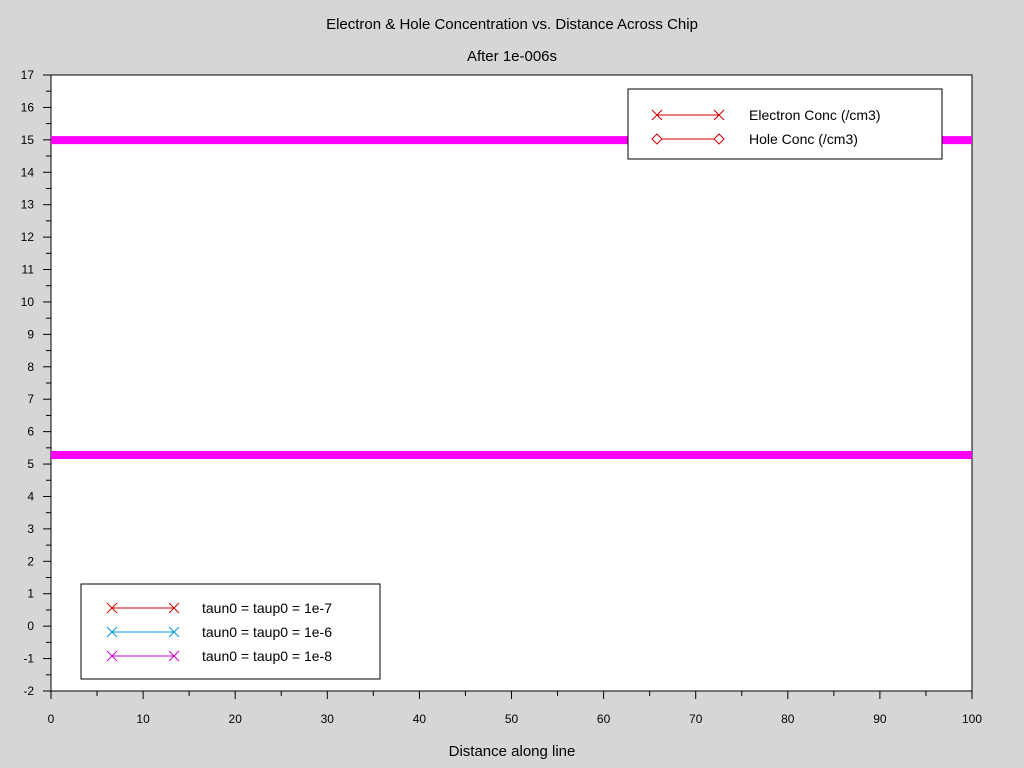 Image resolution: width=1024 pixels, height=768 pixels. Describe the element at coordinates (267, 632) in the screenshot. I see `legend-label: taun0 = taup0 = 1e-6` at that location.